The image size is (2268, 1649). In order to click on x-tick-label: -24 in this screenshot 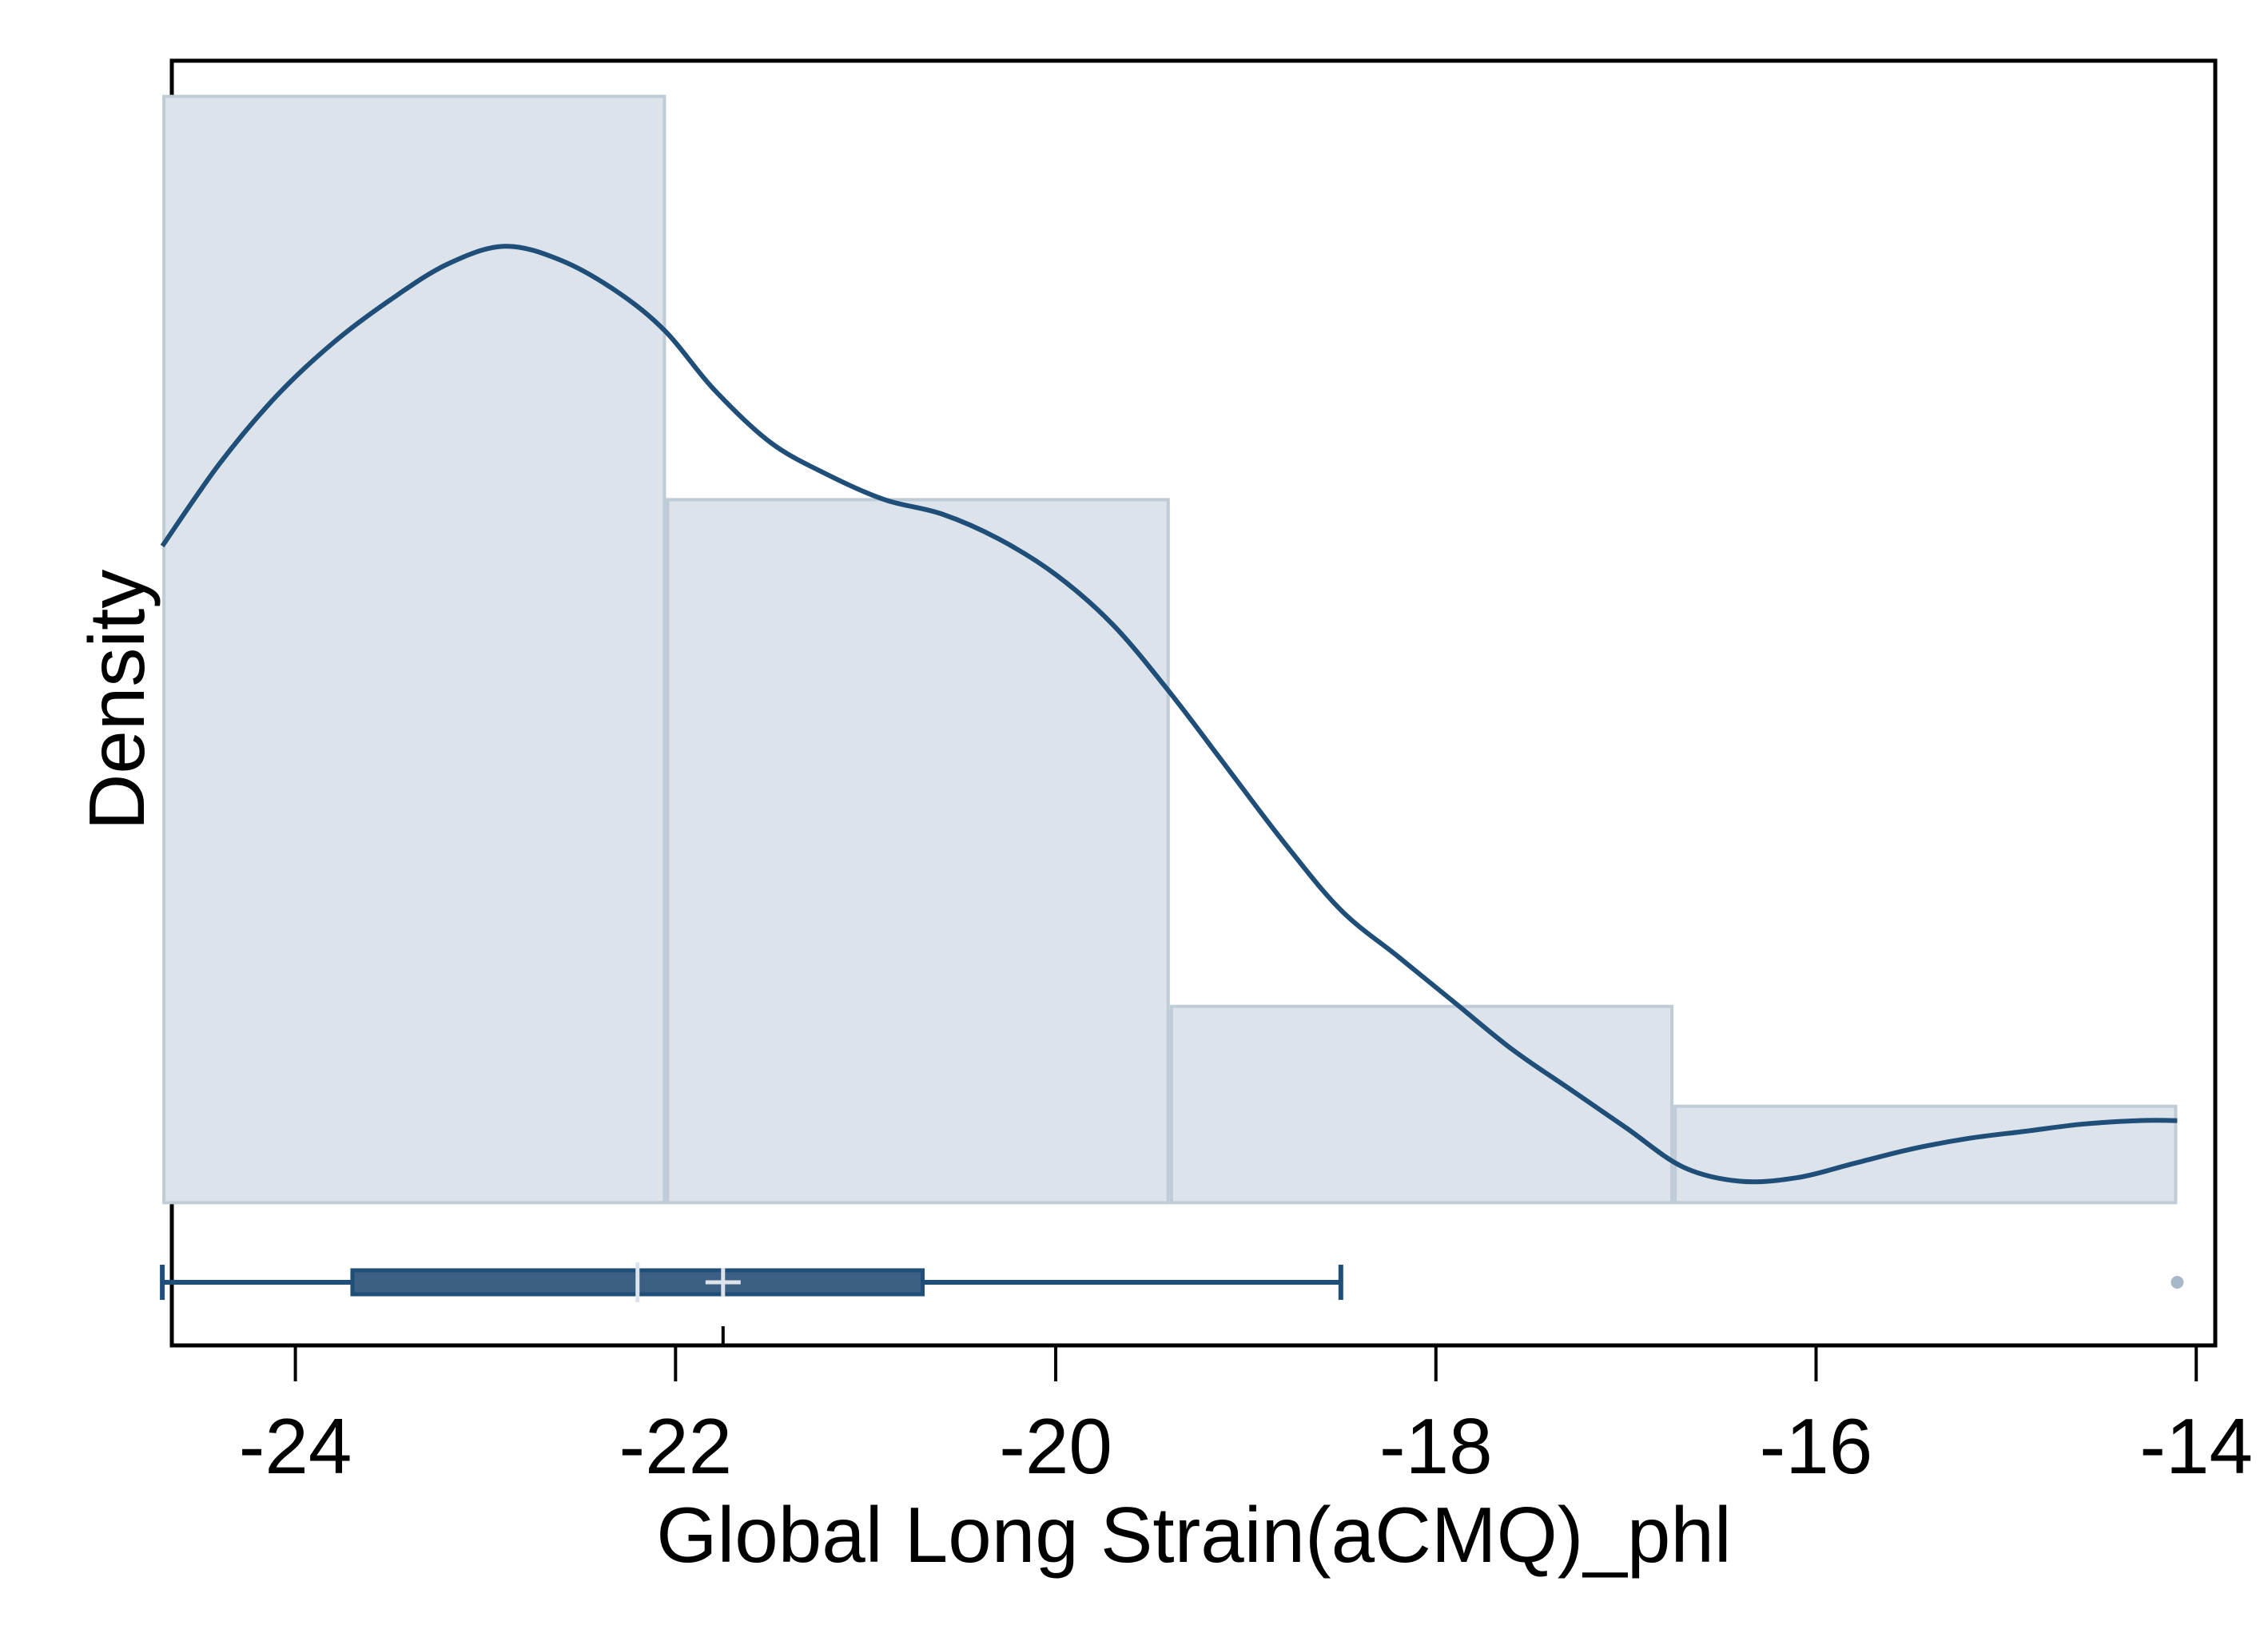, I will do `click(295, 1446)`.